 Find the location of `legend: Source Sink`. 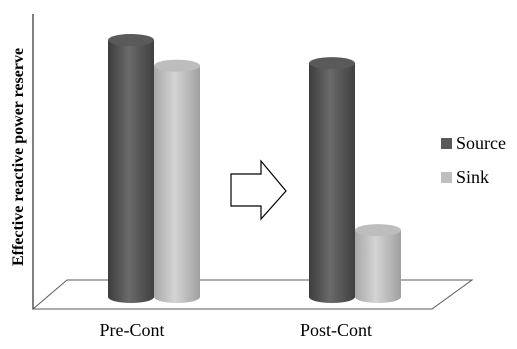

legend: Source Sink is located at coordinates (473, 160).